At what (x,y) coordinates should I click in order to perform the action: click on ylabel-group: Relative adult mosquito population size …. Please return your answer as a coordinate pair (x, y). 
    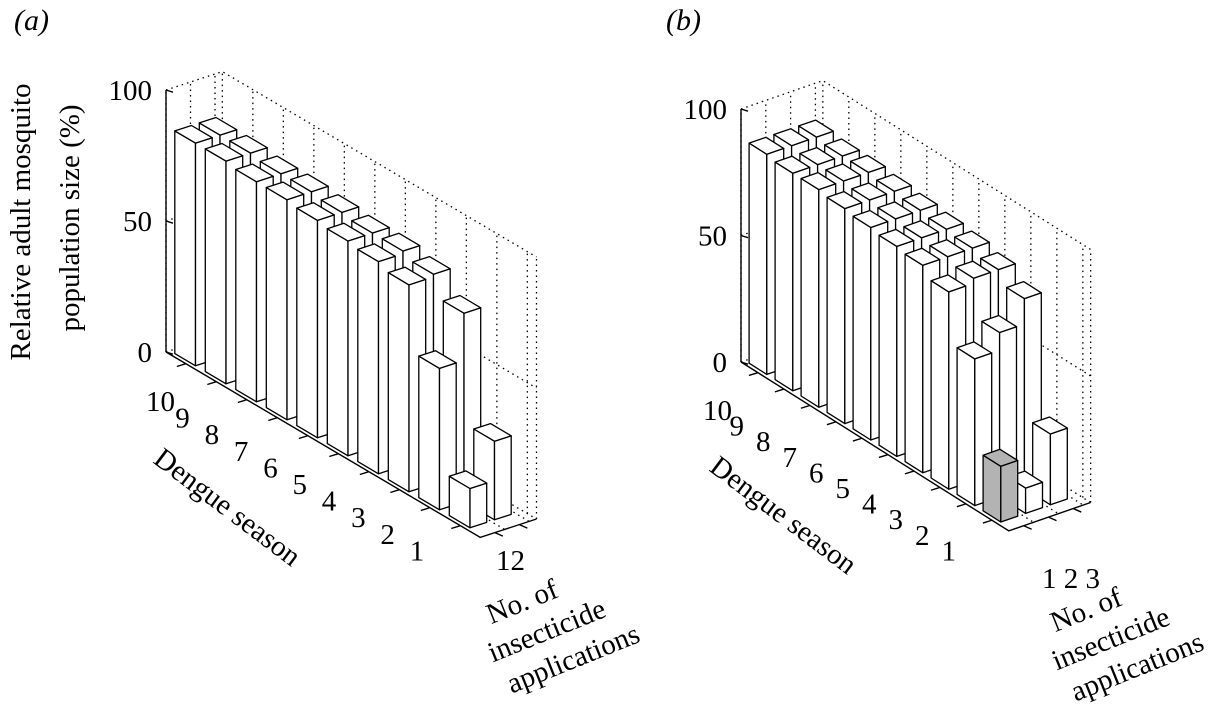
    Looking at the image, I should click on (45, 221).